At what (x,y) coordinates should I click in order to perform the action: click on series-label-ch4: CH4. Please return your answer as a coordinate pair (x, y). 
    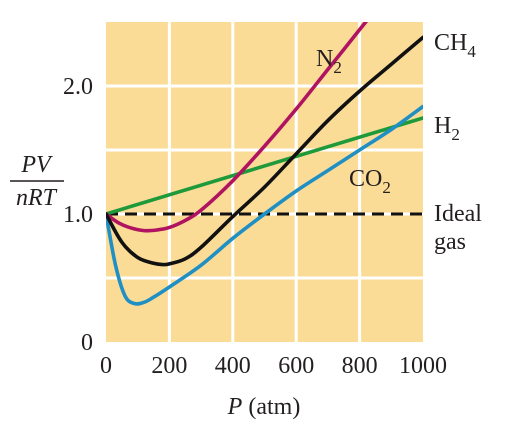
    Looking at the image, I should click on (455, 45).